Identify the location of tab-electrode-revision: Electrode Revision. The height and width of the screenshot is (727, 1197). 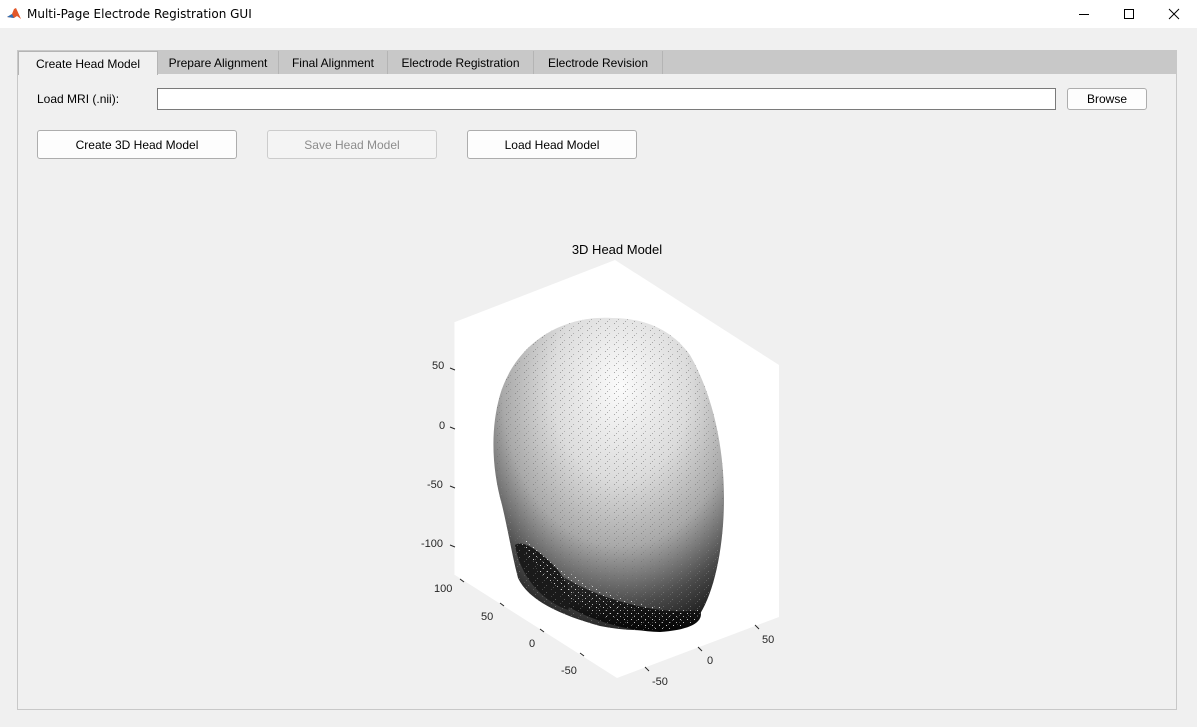
(598, 62).